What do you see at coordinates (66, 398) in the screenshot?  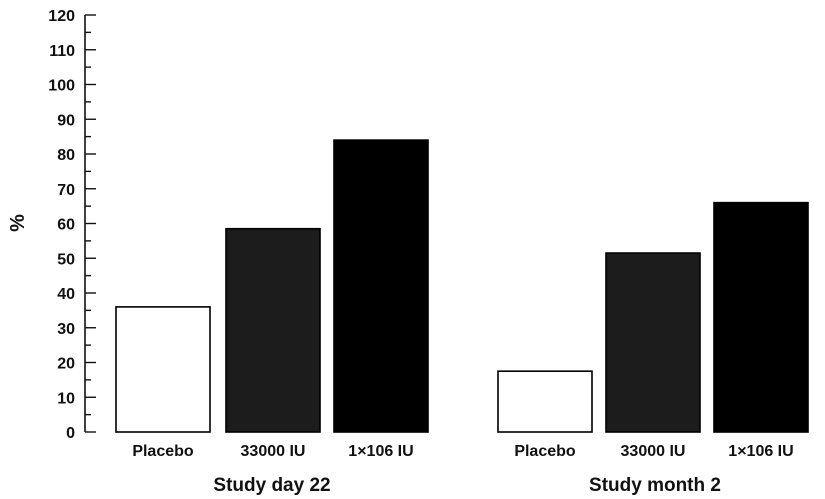 I see `y-tick-label: 10` at bounding box center [66, 398].